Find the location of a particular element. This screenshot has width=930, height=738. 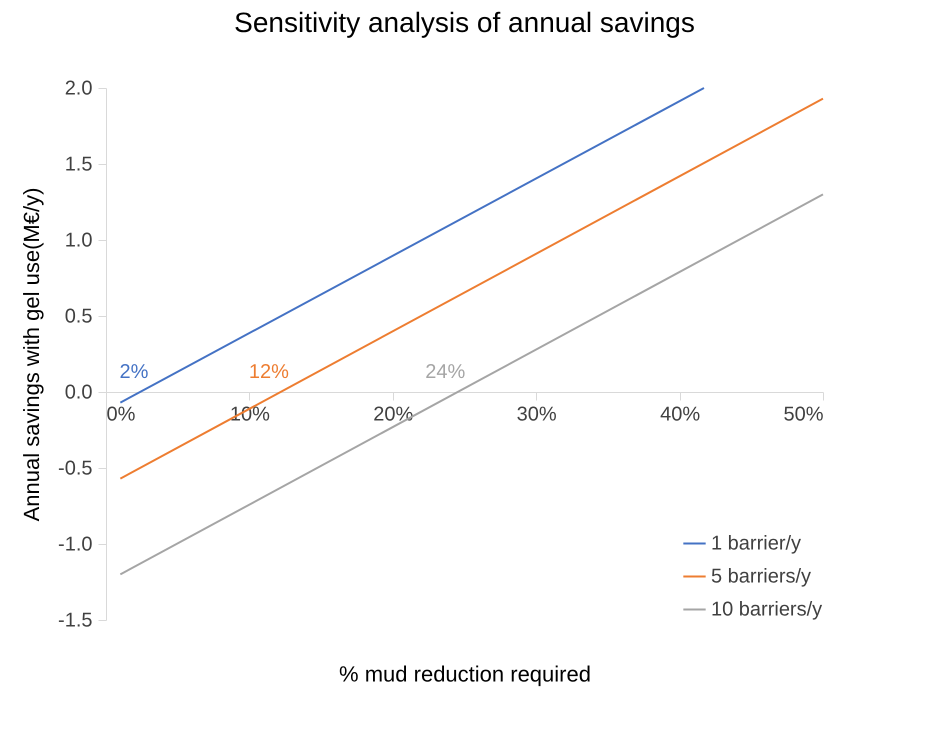

legend-label: 1 barrier/y is located at coordinates (756, 543).